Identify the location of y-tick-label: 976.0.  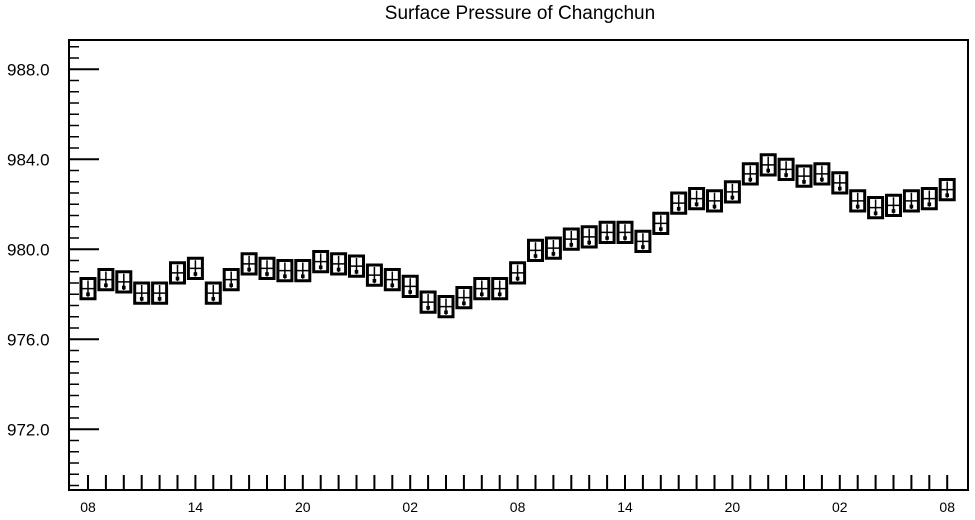
(28, 339).